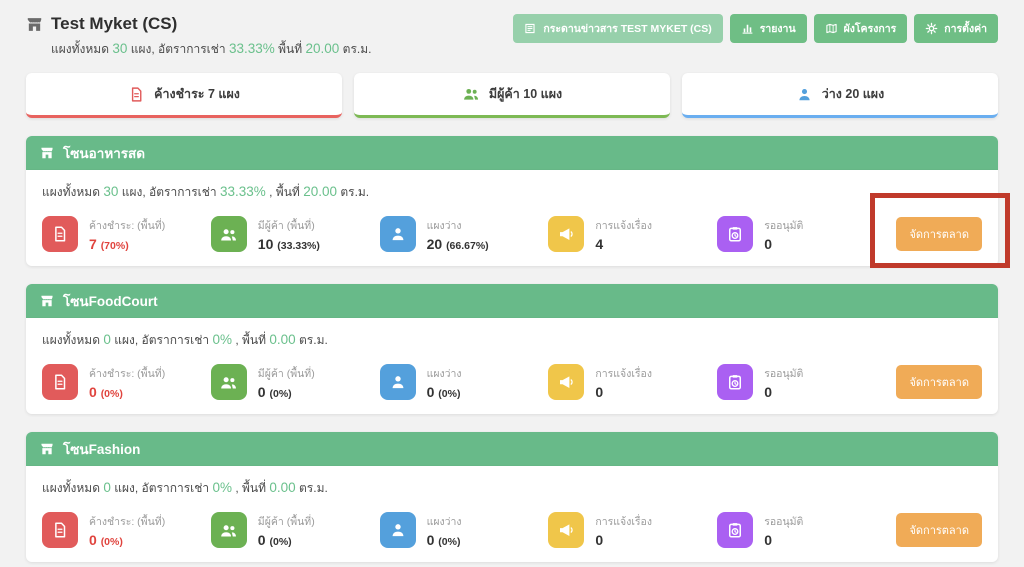 Image resolution: width=1024 pixels, height=567 pixels. I want to click on stat-value: 10 (33.33%), so click(288, 243).